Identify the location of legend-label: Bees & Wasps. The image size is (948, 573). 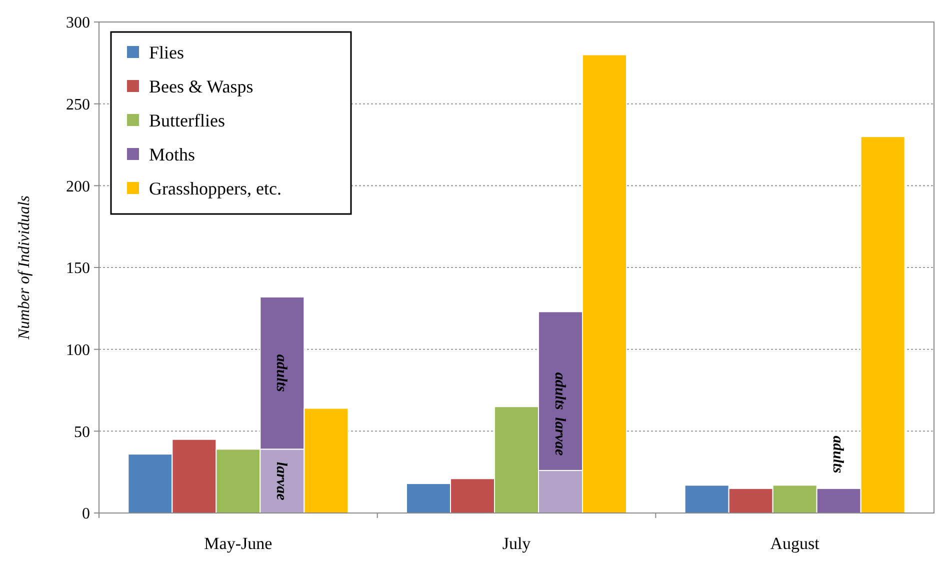
(201, 86).